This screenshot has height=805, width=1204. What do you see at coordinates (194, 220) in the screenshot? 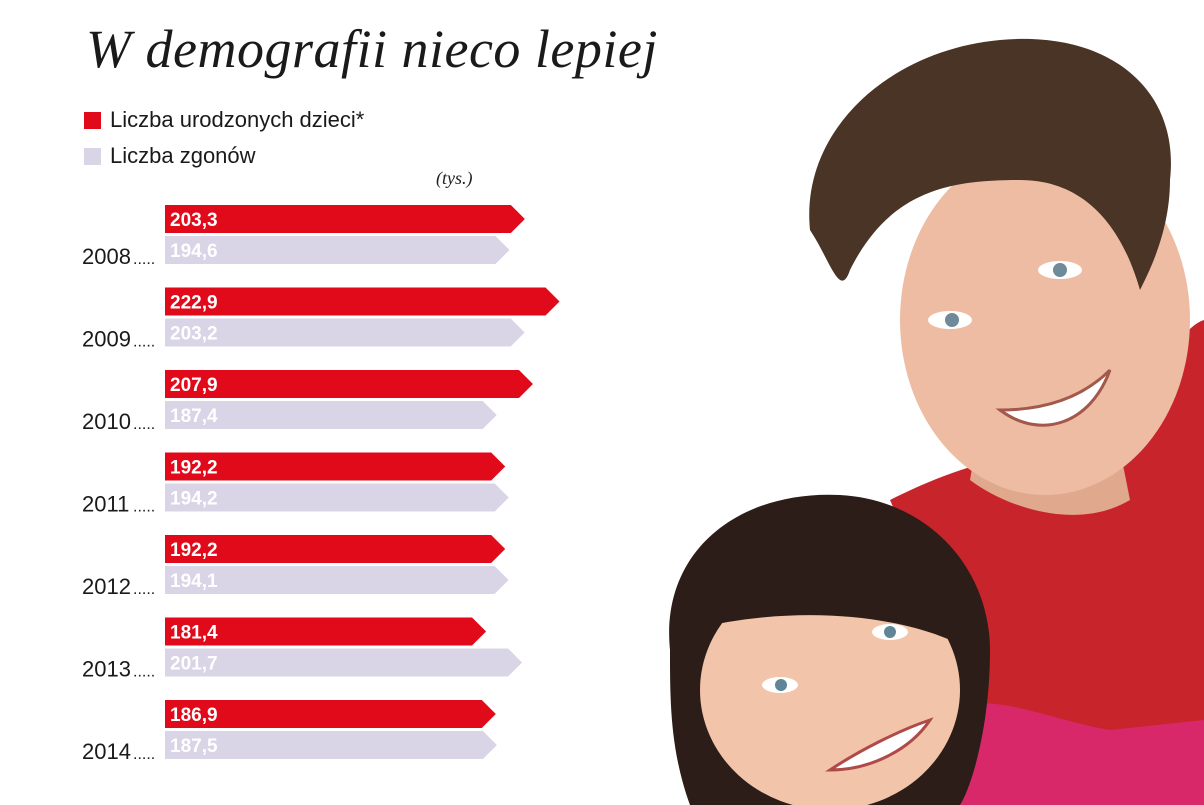
I see `bar-label-births: 203,3` at bounding box center [194, 220].